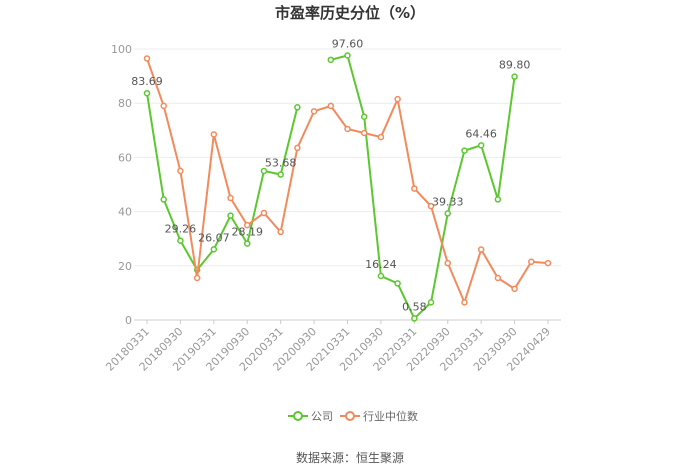  I want to click on y-tick-label: 40, so click(125, 212).